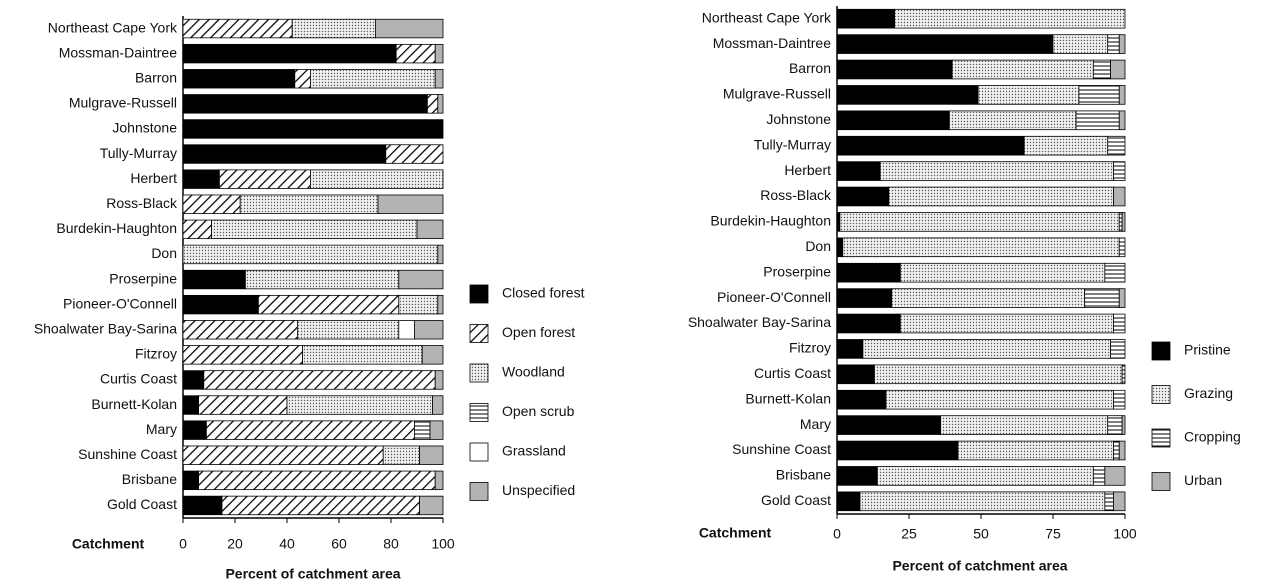 This screenshot has width=1262, height=583. What do you see at coordinates (164, 253) in the screenshot?
I see `category-label: Don` at bounding box center [164, 253].